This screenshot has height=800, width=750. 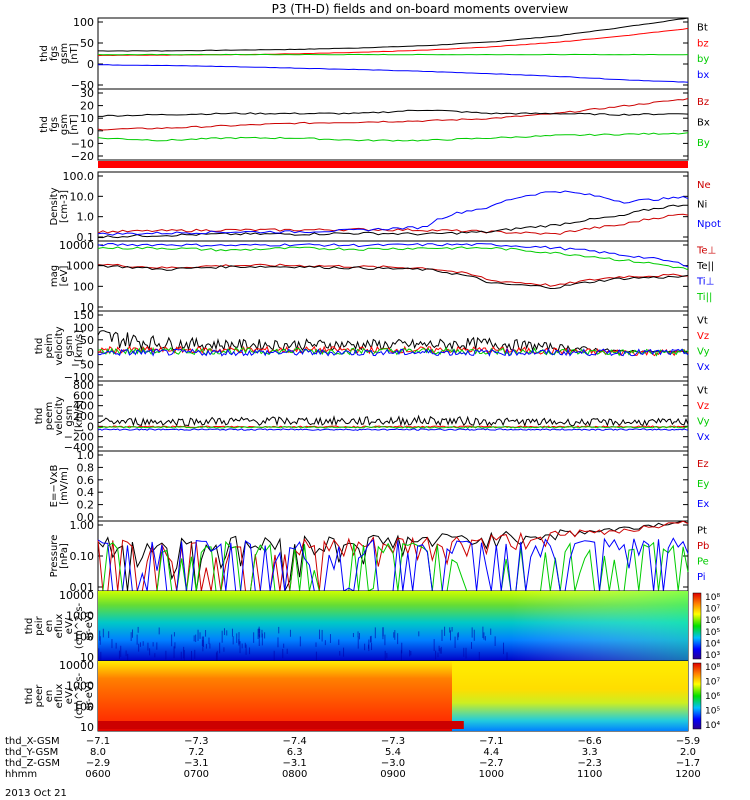 What do you see at coordinates (709, 224) in the screenshot?
I see `legend-entry: Npot` at bounding box center [709, 224].